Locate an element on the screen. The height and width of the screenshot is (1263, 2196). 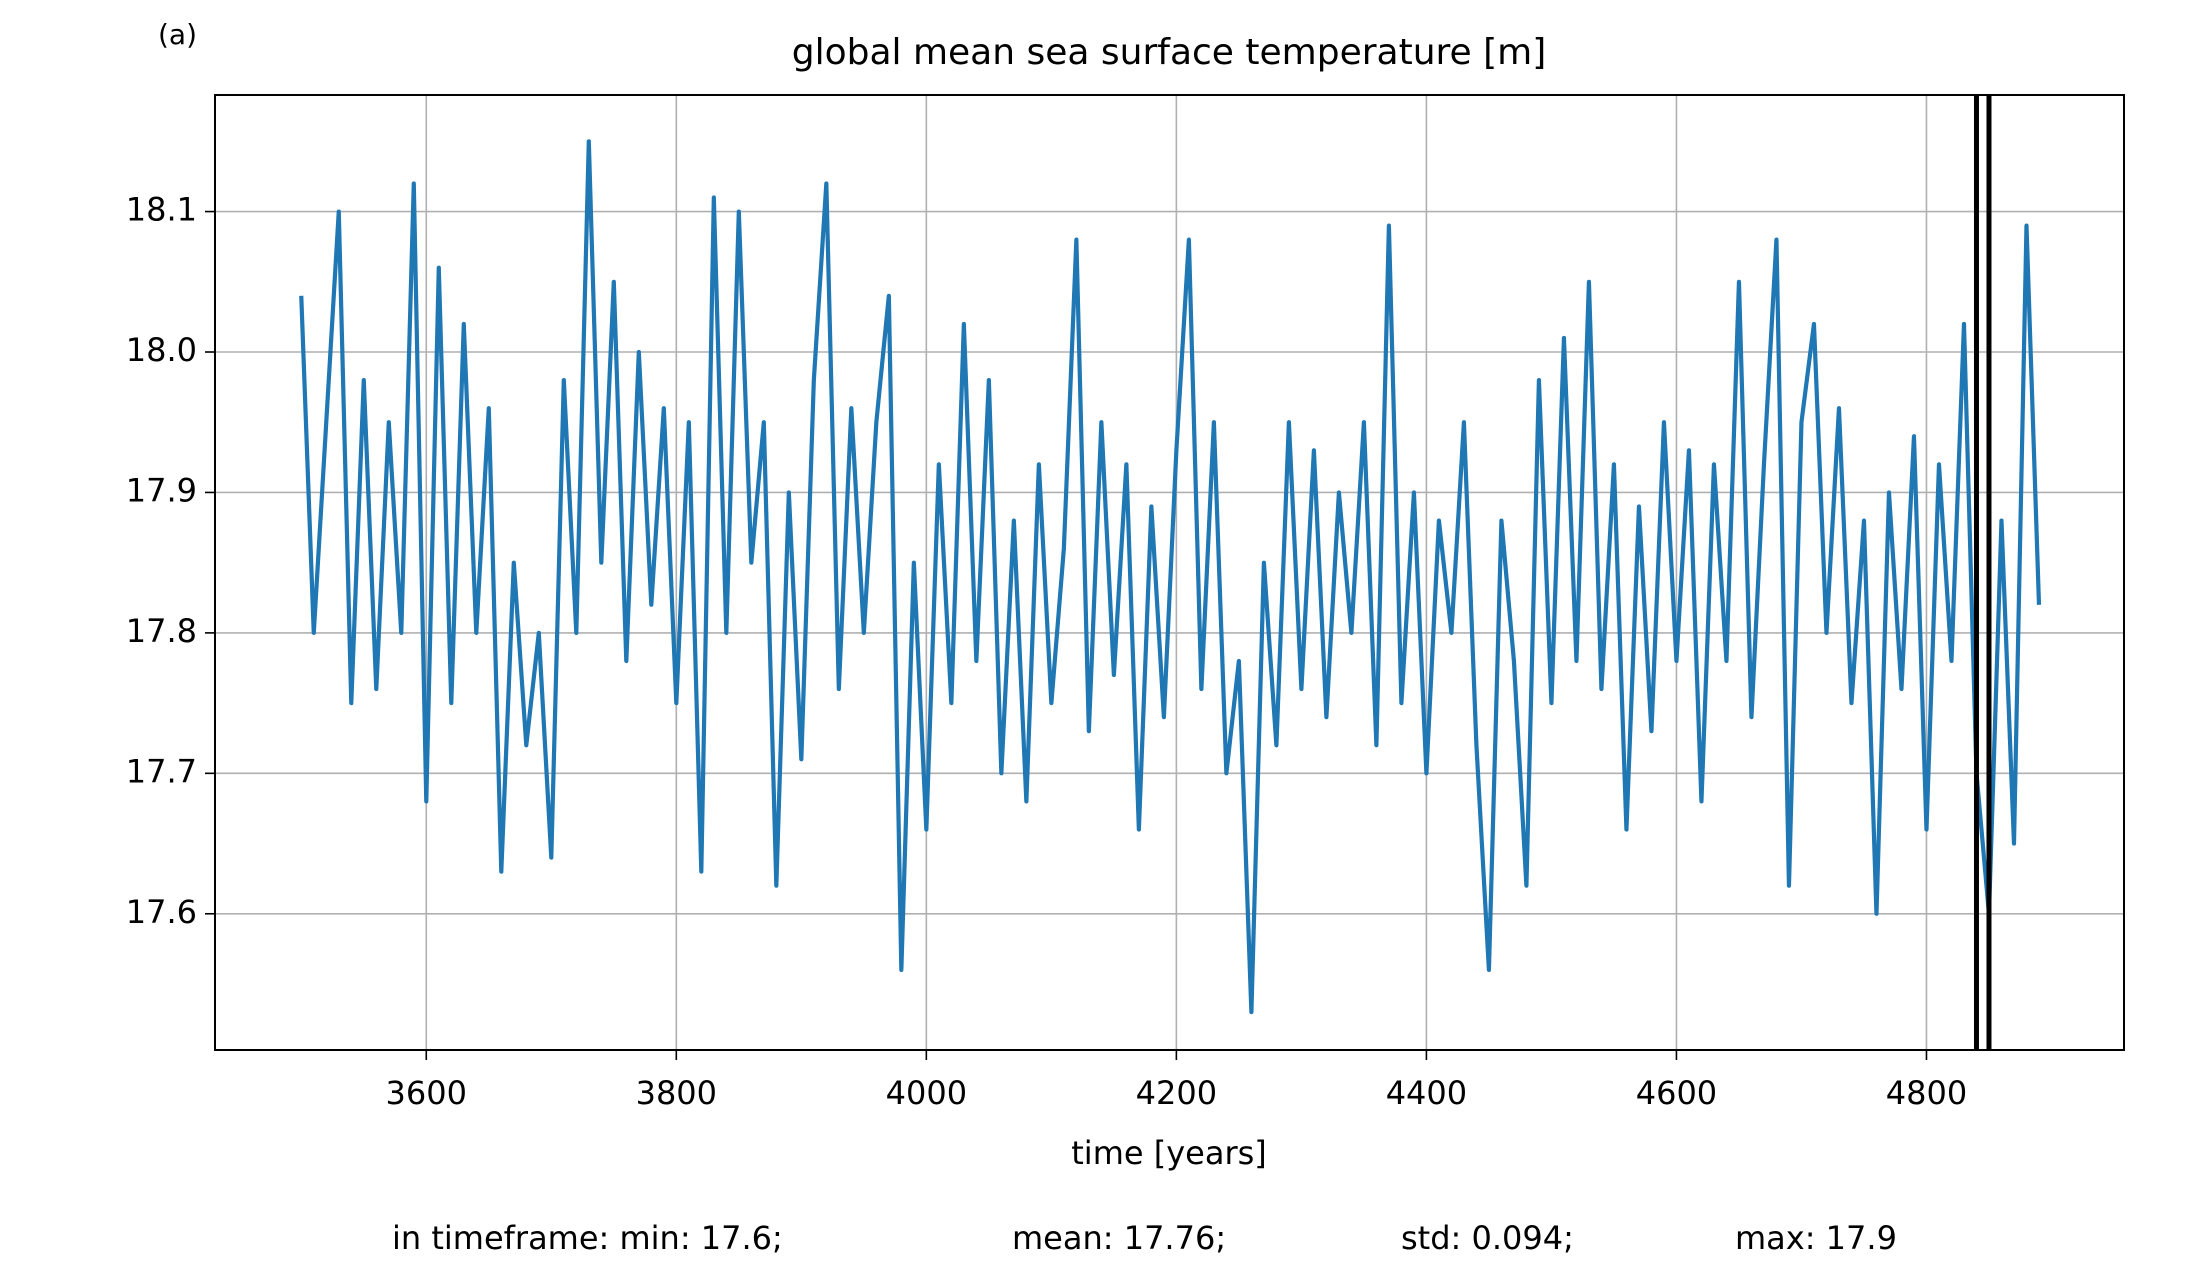
footer-stat: mean: 17.76; is located at coordinates (1119, 1238).